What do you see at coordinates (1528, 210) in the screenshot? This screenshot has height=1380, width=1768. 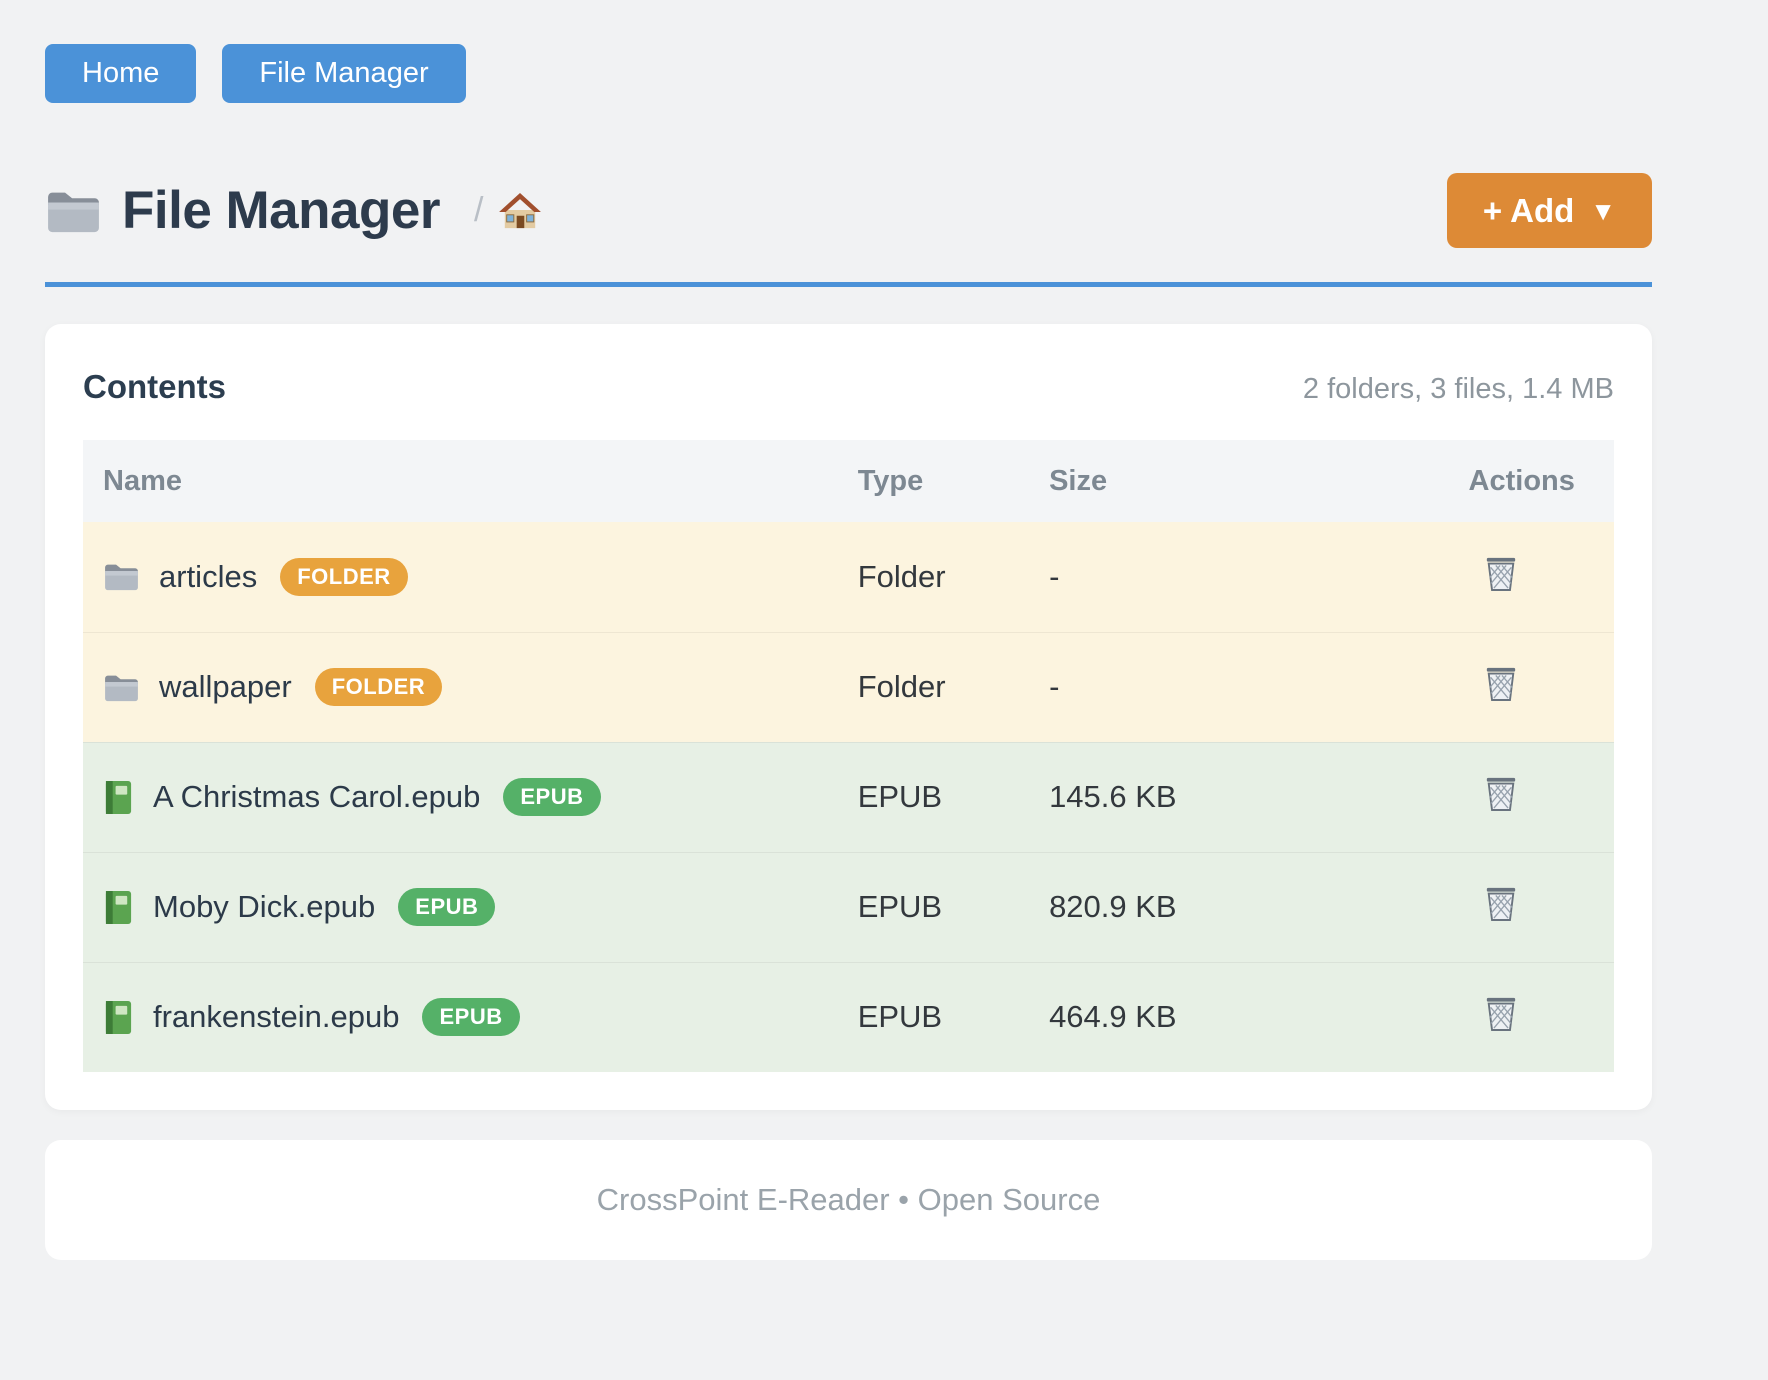 I see `add-button-label: + Add` at bounding box center [1528, 210].